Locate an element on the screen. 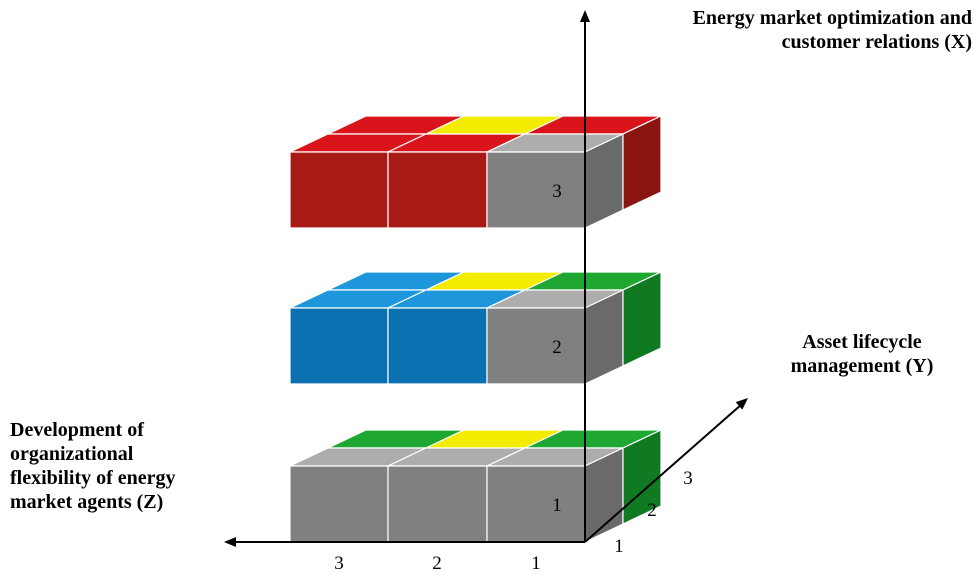 The height and width of the screenshot is (572, 980). z-axis-arrow is located at coordinates (230, 542).